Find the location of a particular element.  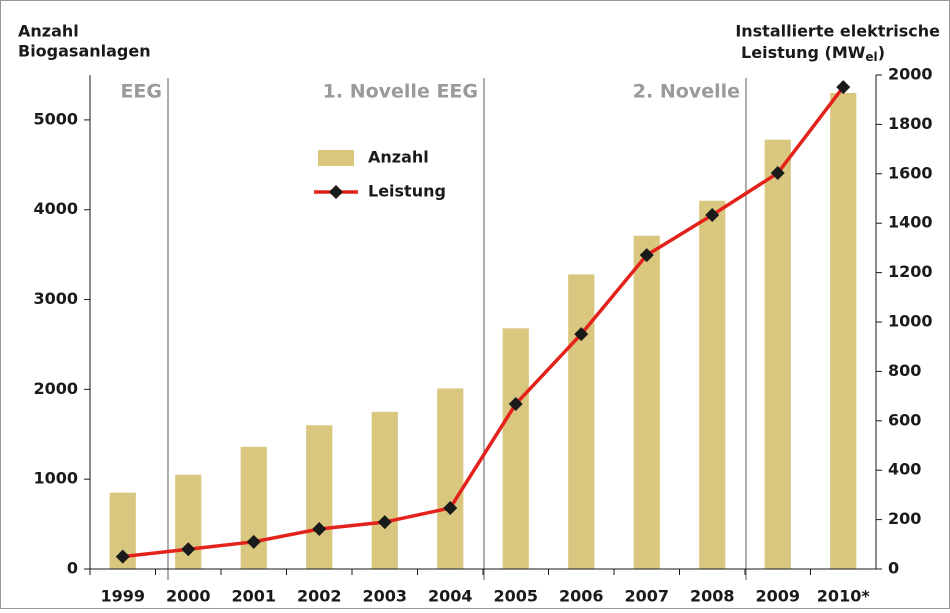

y-tick-label: 0 is located at coordinates (72, 568).